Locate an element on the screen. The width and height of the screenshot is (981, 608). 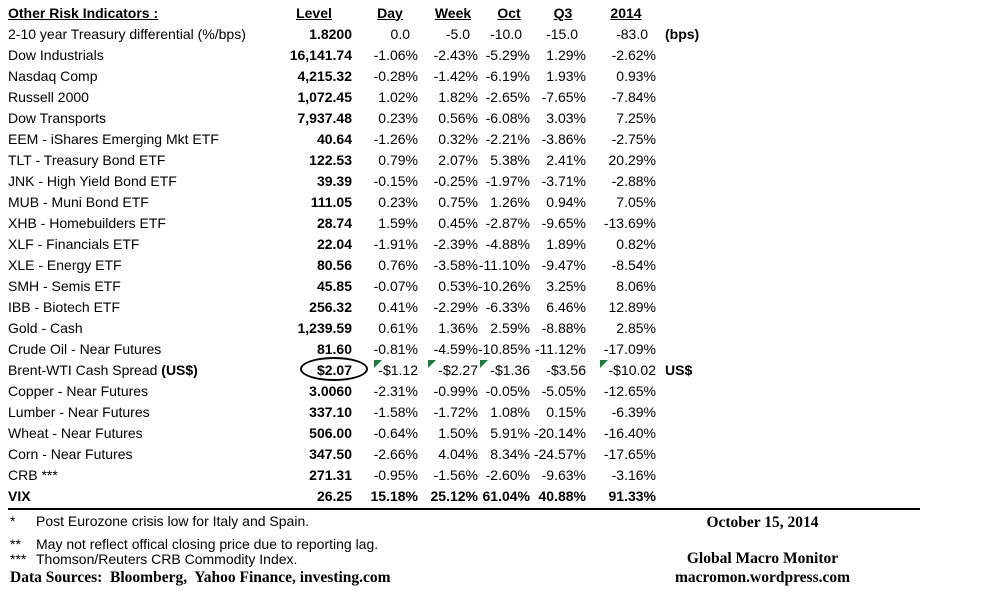
2014-cell: -12.65% is located at coordinates (629, 390).